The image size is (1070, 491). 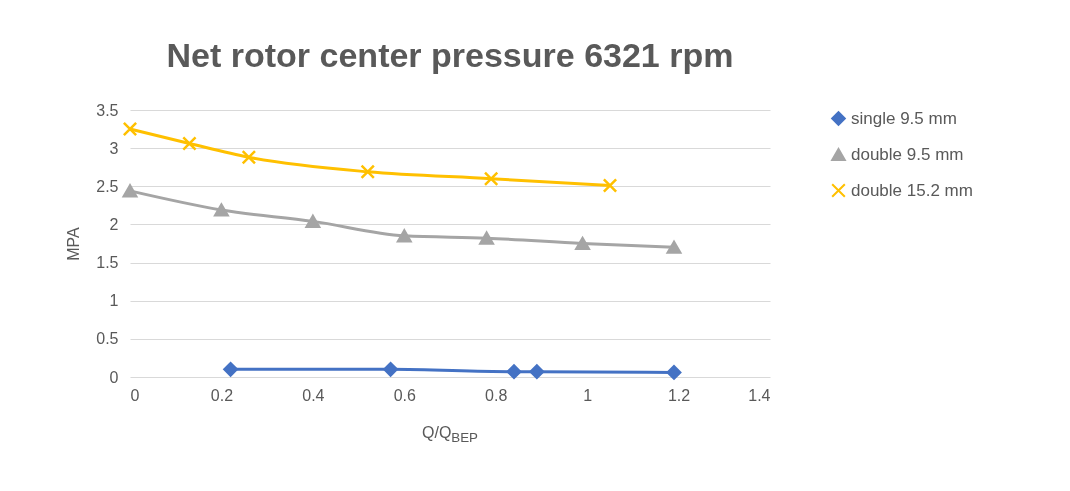 What do you see at coordinates (107, 186) in the screenshot?
I see `y-tick-label: 2.5` at bounding box center [107, 186].